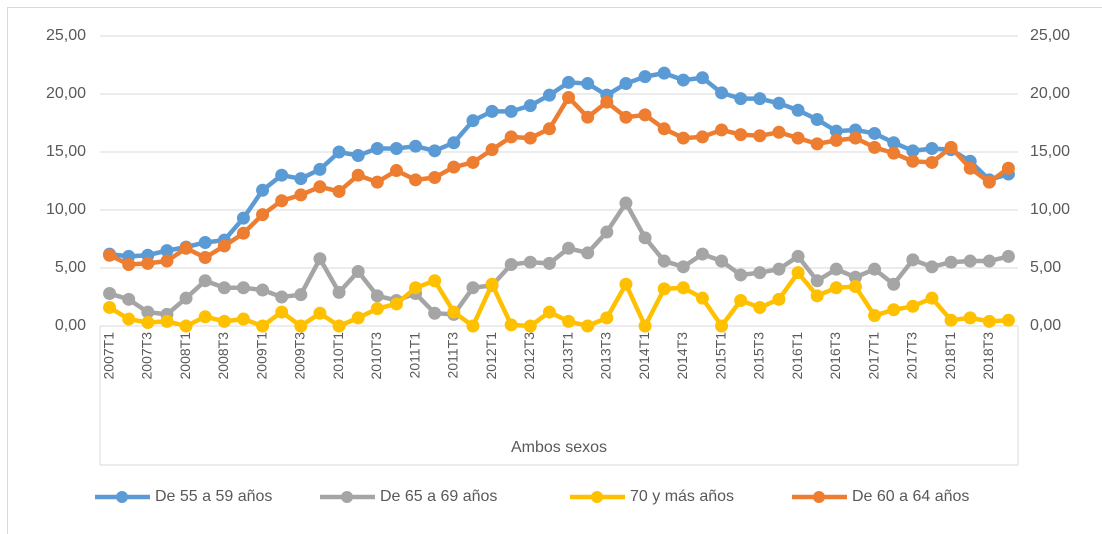  Describe the element at coordinates (912, 356) in the screenshot. I see `x-tick-label: 2017T3` at that location.